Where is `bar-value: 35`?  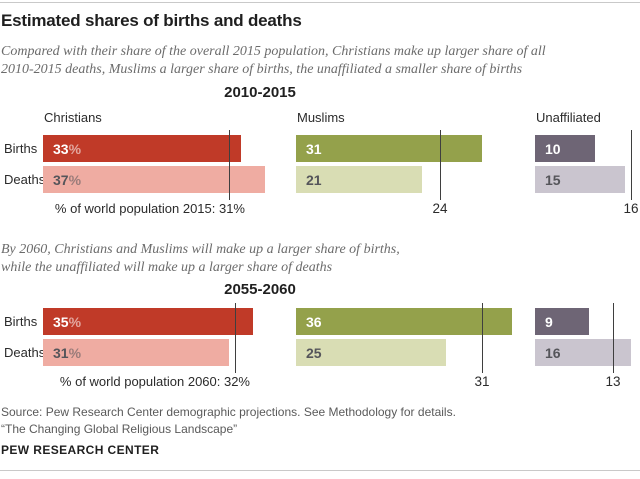 bar-value: 35 is located at coordinates (61, 321).